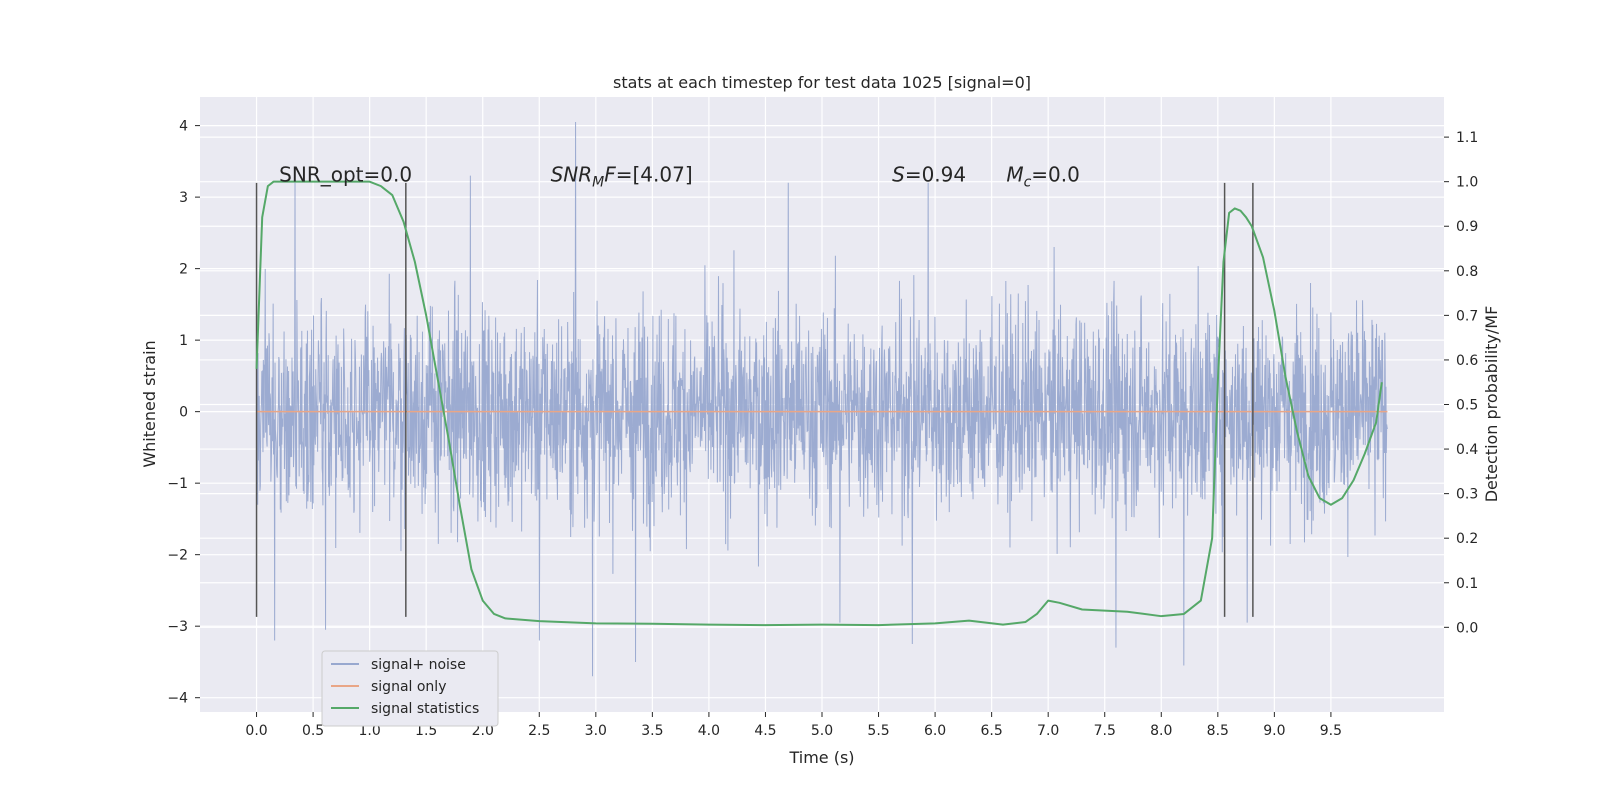  Describe the element at coordinates (622, 176) in the screenshot. I see `annotation-1: SNRMF=[4.07]` at that location.